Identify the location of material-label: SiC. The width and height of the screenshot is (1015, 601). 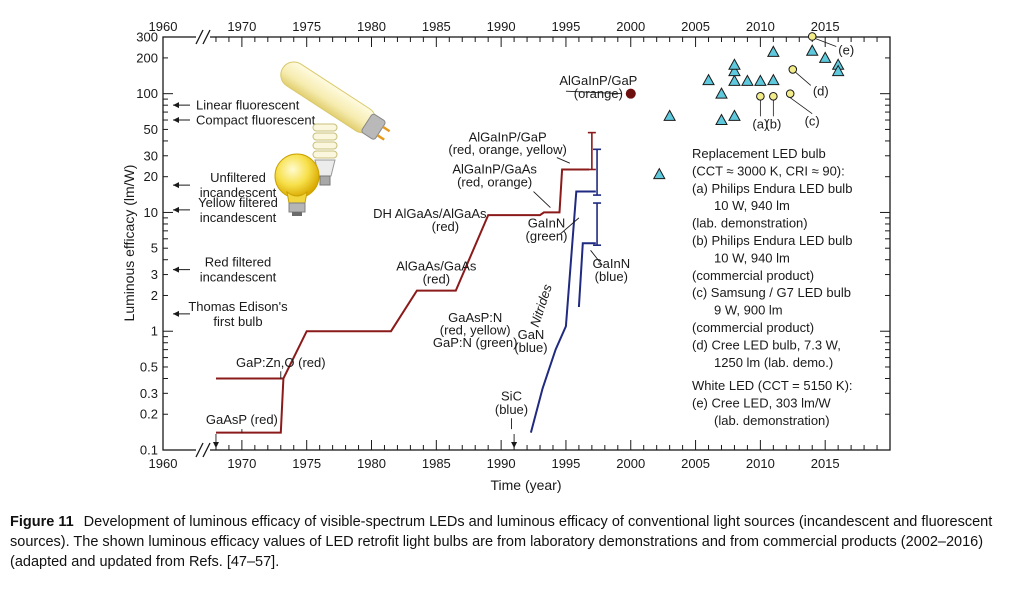
(511, 396).